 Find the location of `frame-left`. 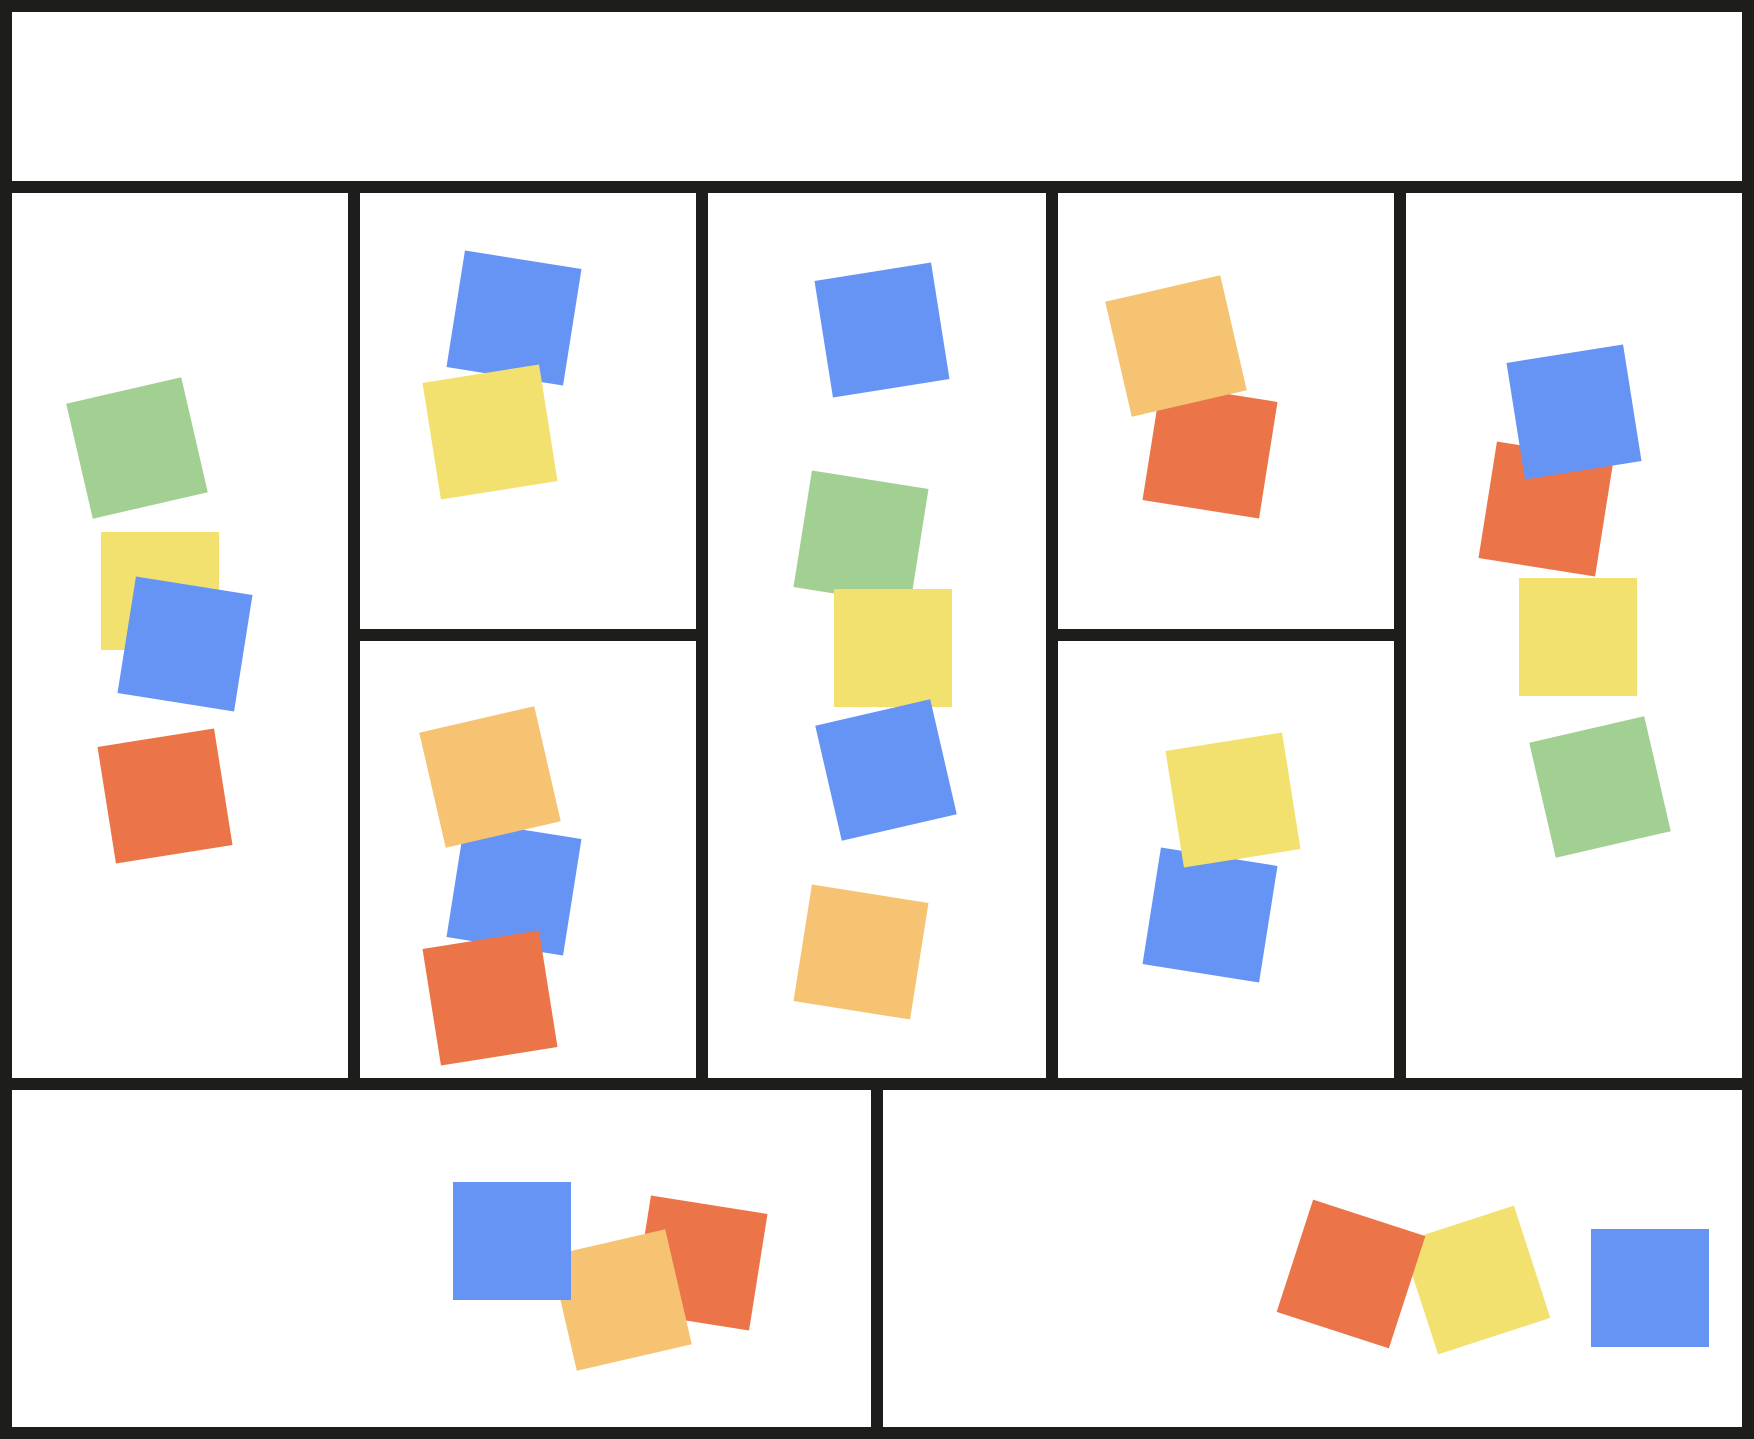

frame-left is located at coordinates (6, 719).